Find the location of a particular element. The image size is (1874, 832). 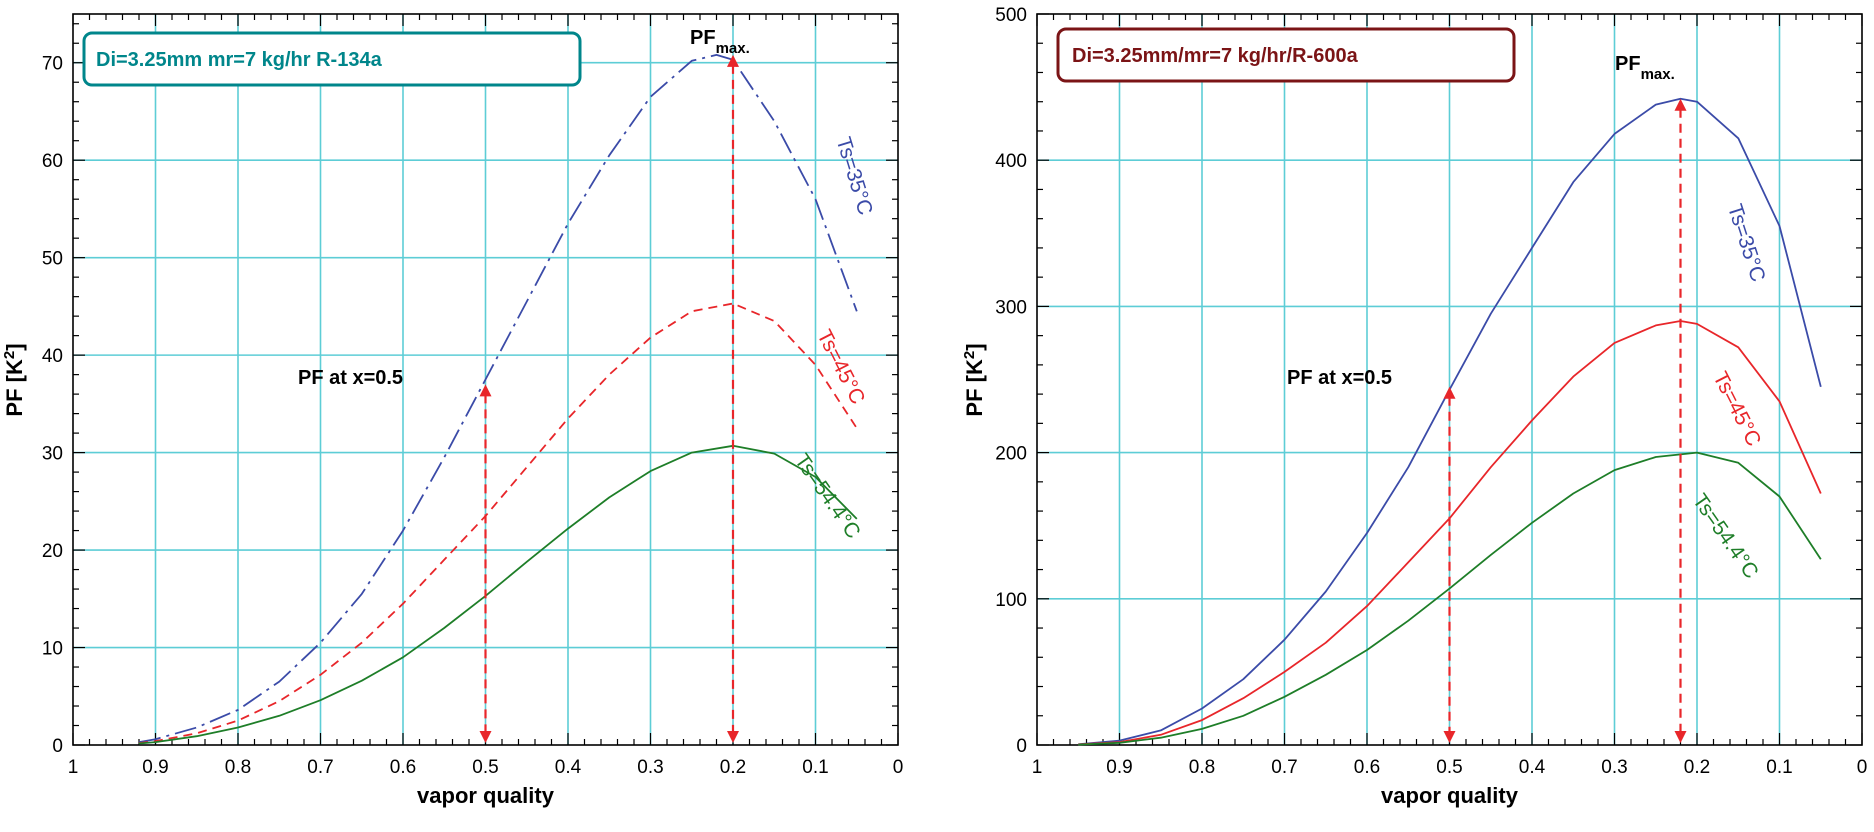

y-tick-label: 70 is located at coordinates (52, 64).